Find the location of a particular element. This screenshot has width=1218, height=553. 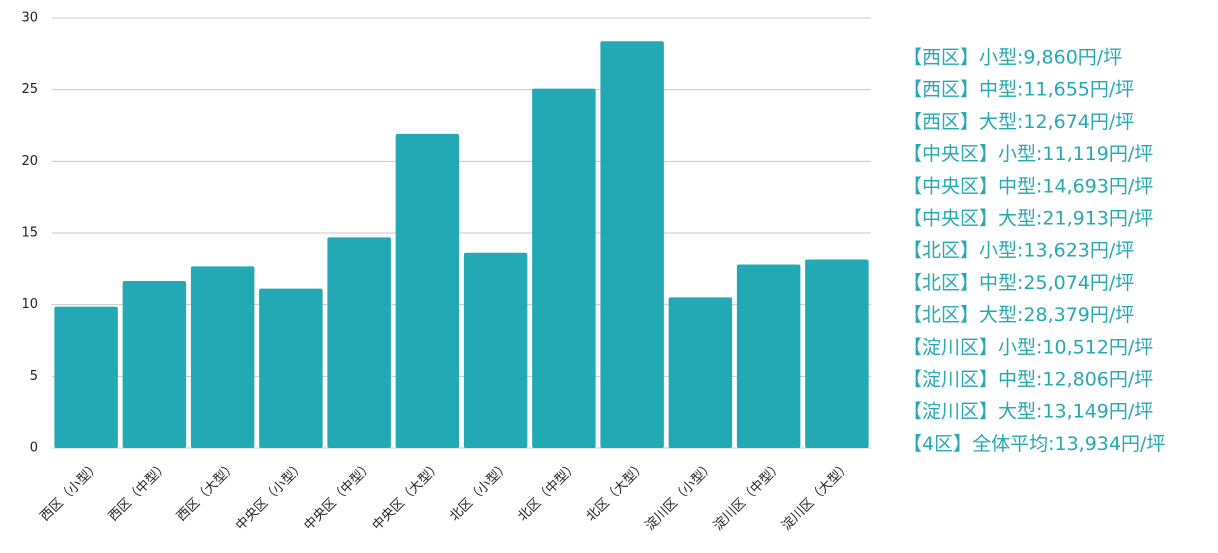

y-tick-label: 10 is located at coordinates (29, 304).